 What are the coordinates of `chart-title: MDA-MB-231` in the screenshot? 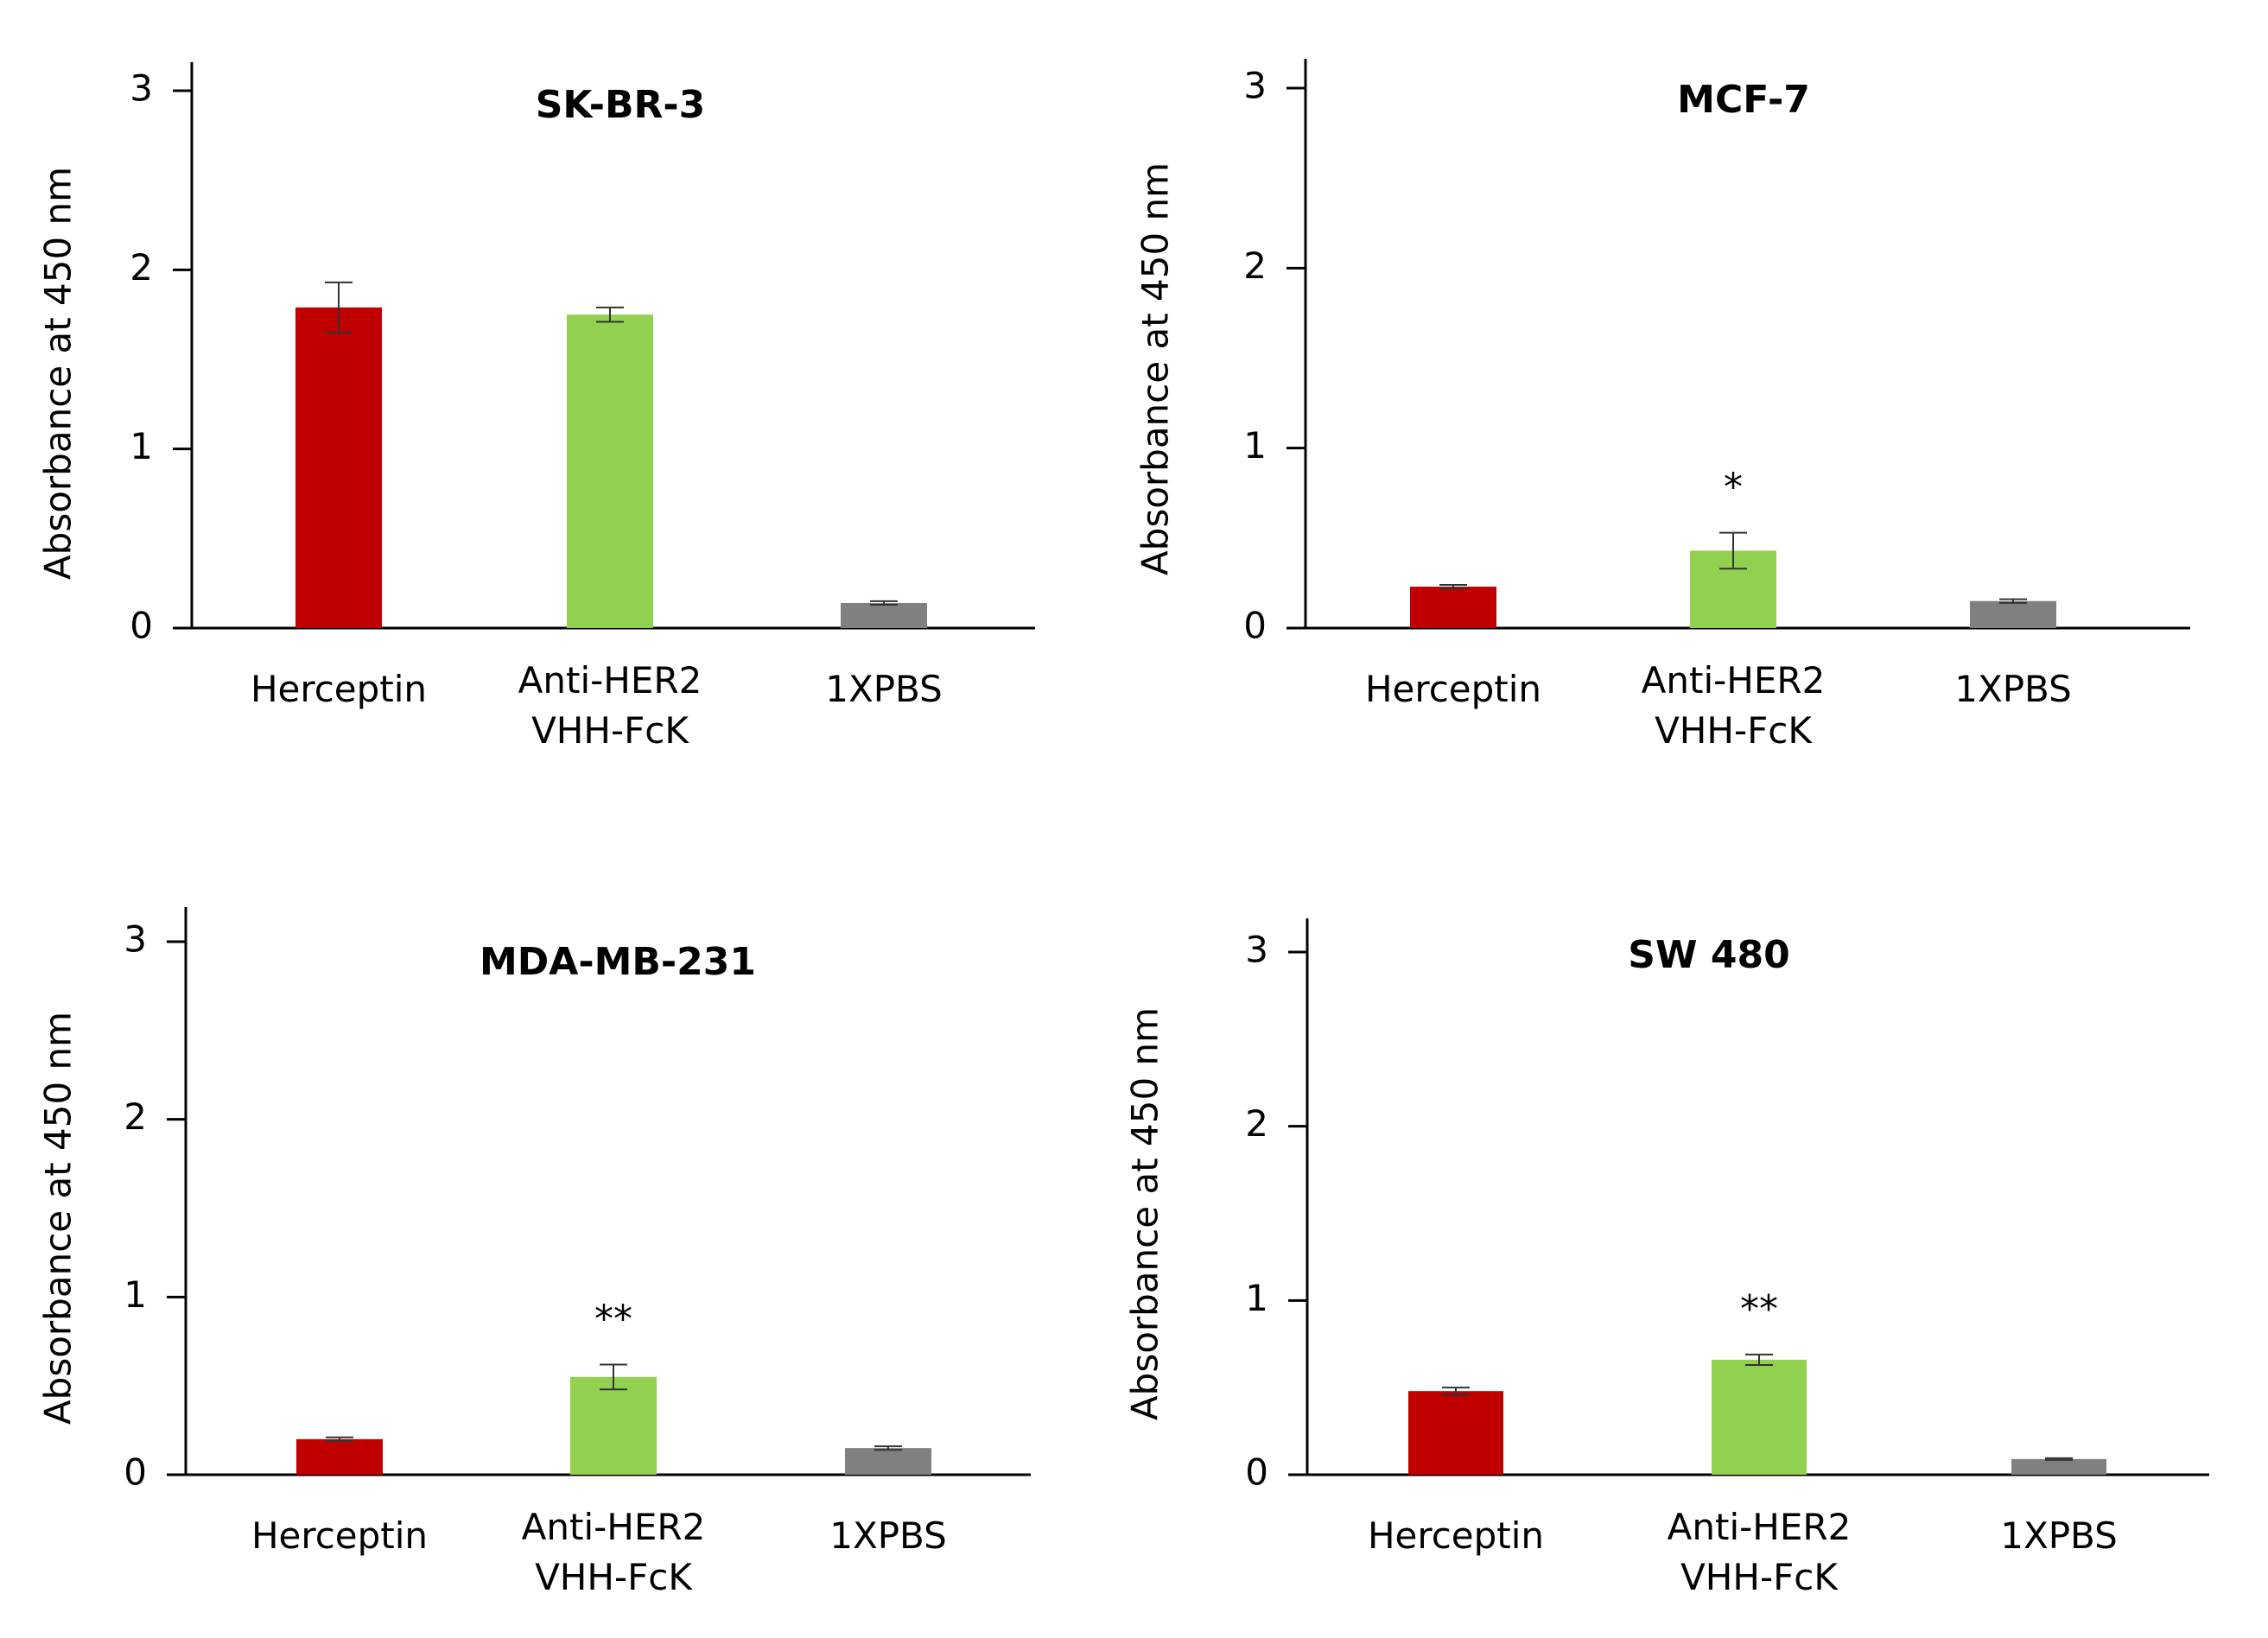 It's located at (618, 962).